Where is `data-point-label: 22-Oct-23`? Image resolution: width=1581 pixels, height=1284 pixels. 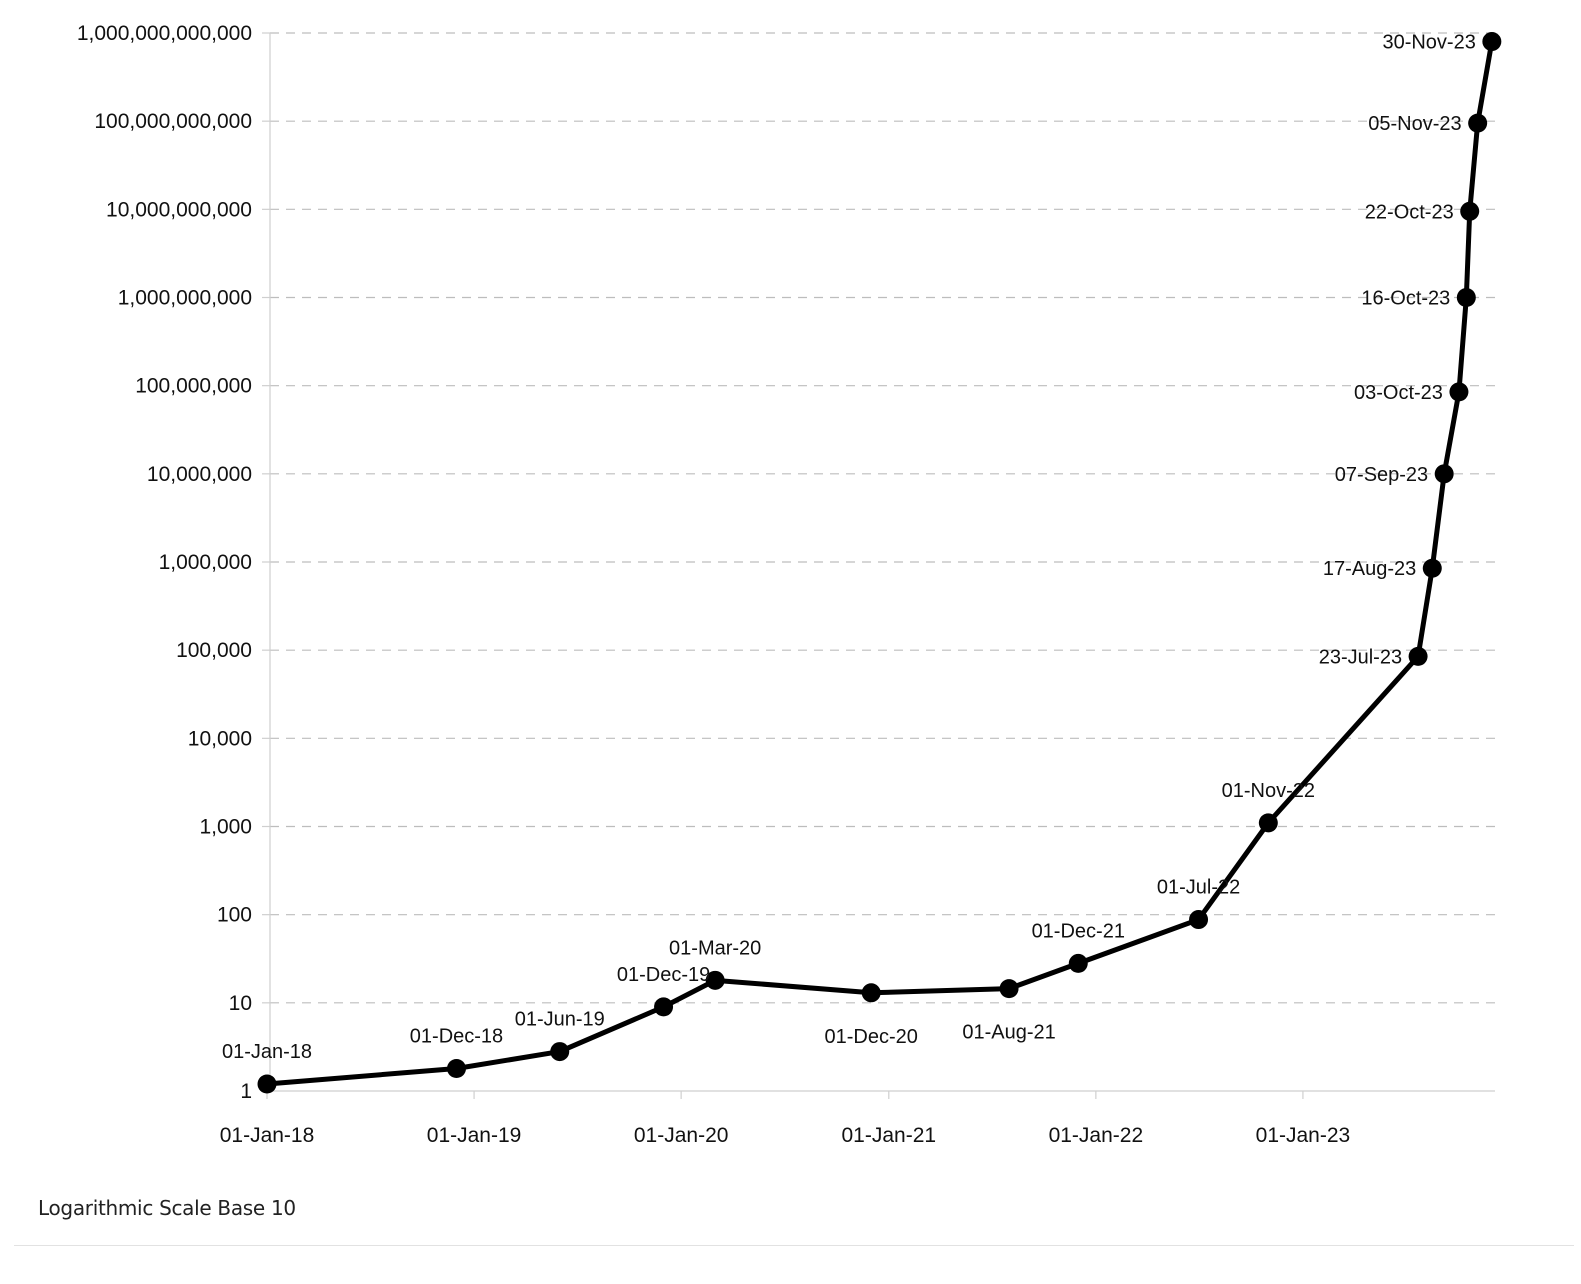
data-point-label: 22-Oct-23 is located at coordinates (1409, 212).